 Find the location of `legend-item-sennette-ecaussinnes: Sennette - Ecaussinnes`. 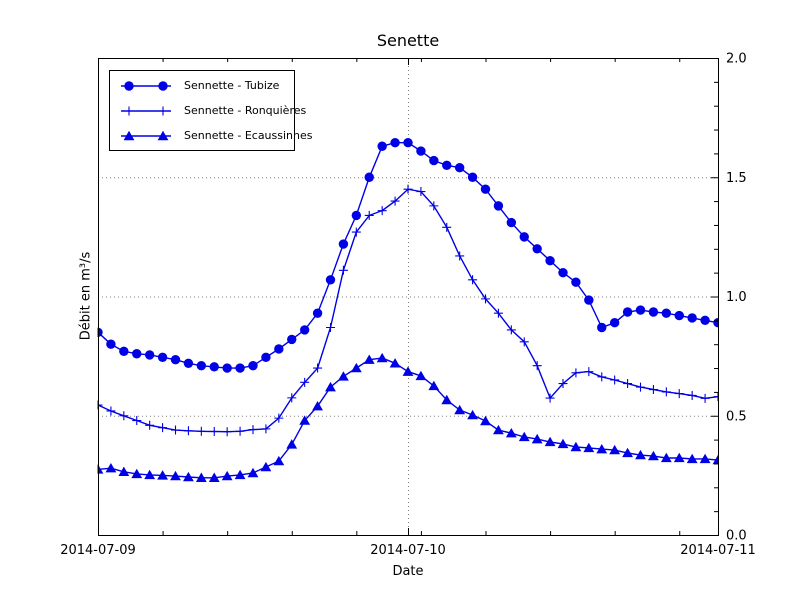

legend-item-sennette-ecaussinnes: Sennette - Ecaussinnes is located at coordinates (215, 136).